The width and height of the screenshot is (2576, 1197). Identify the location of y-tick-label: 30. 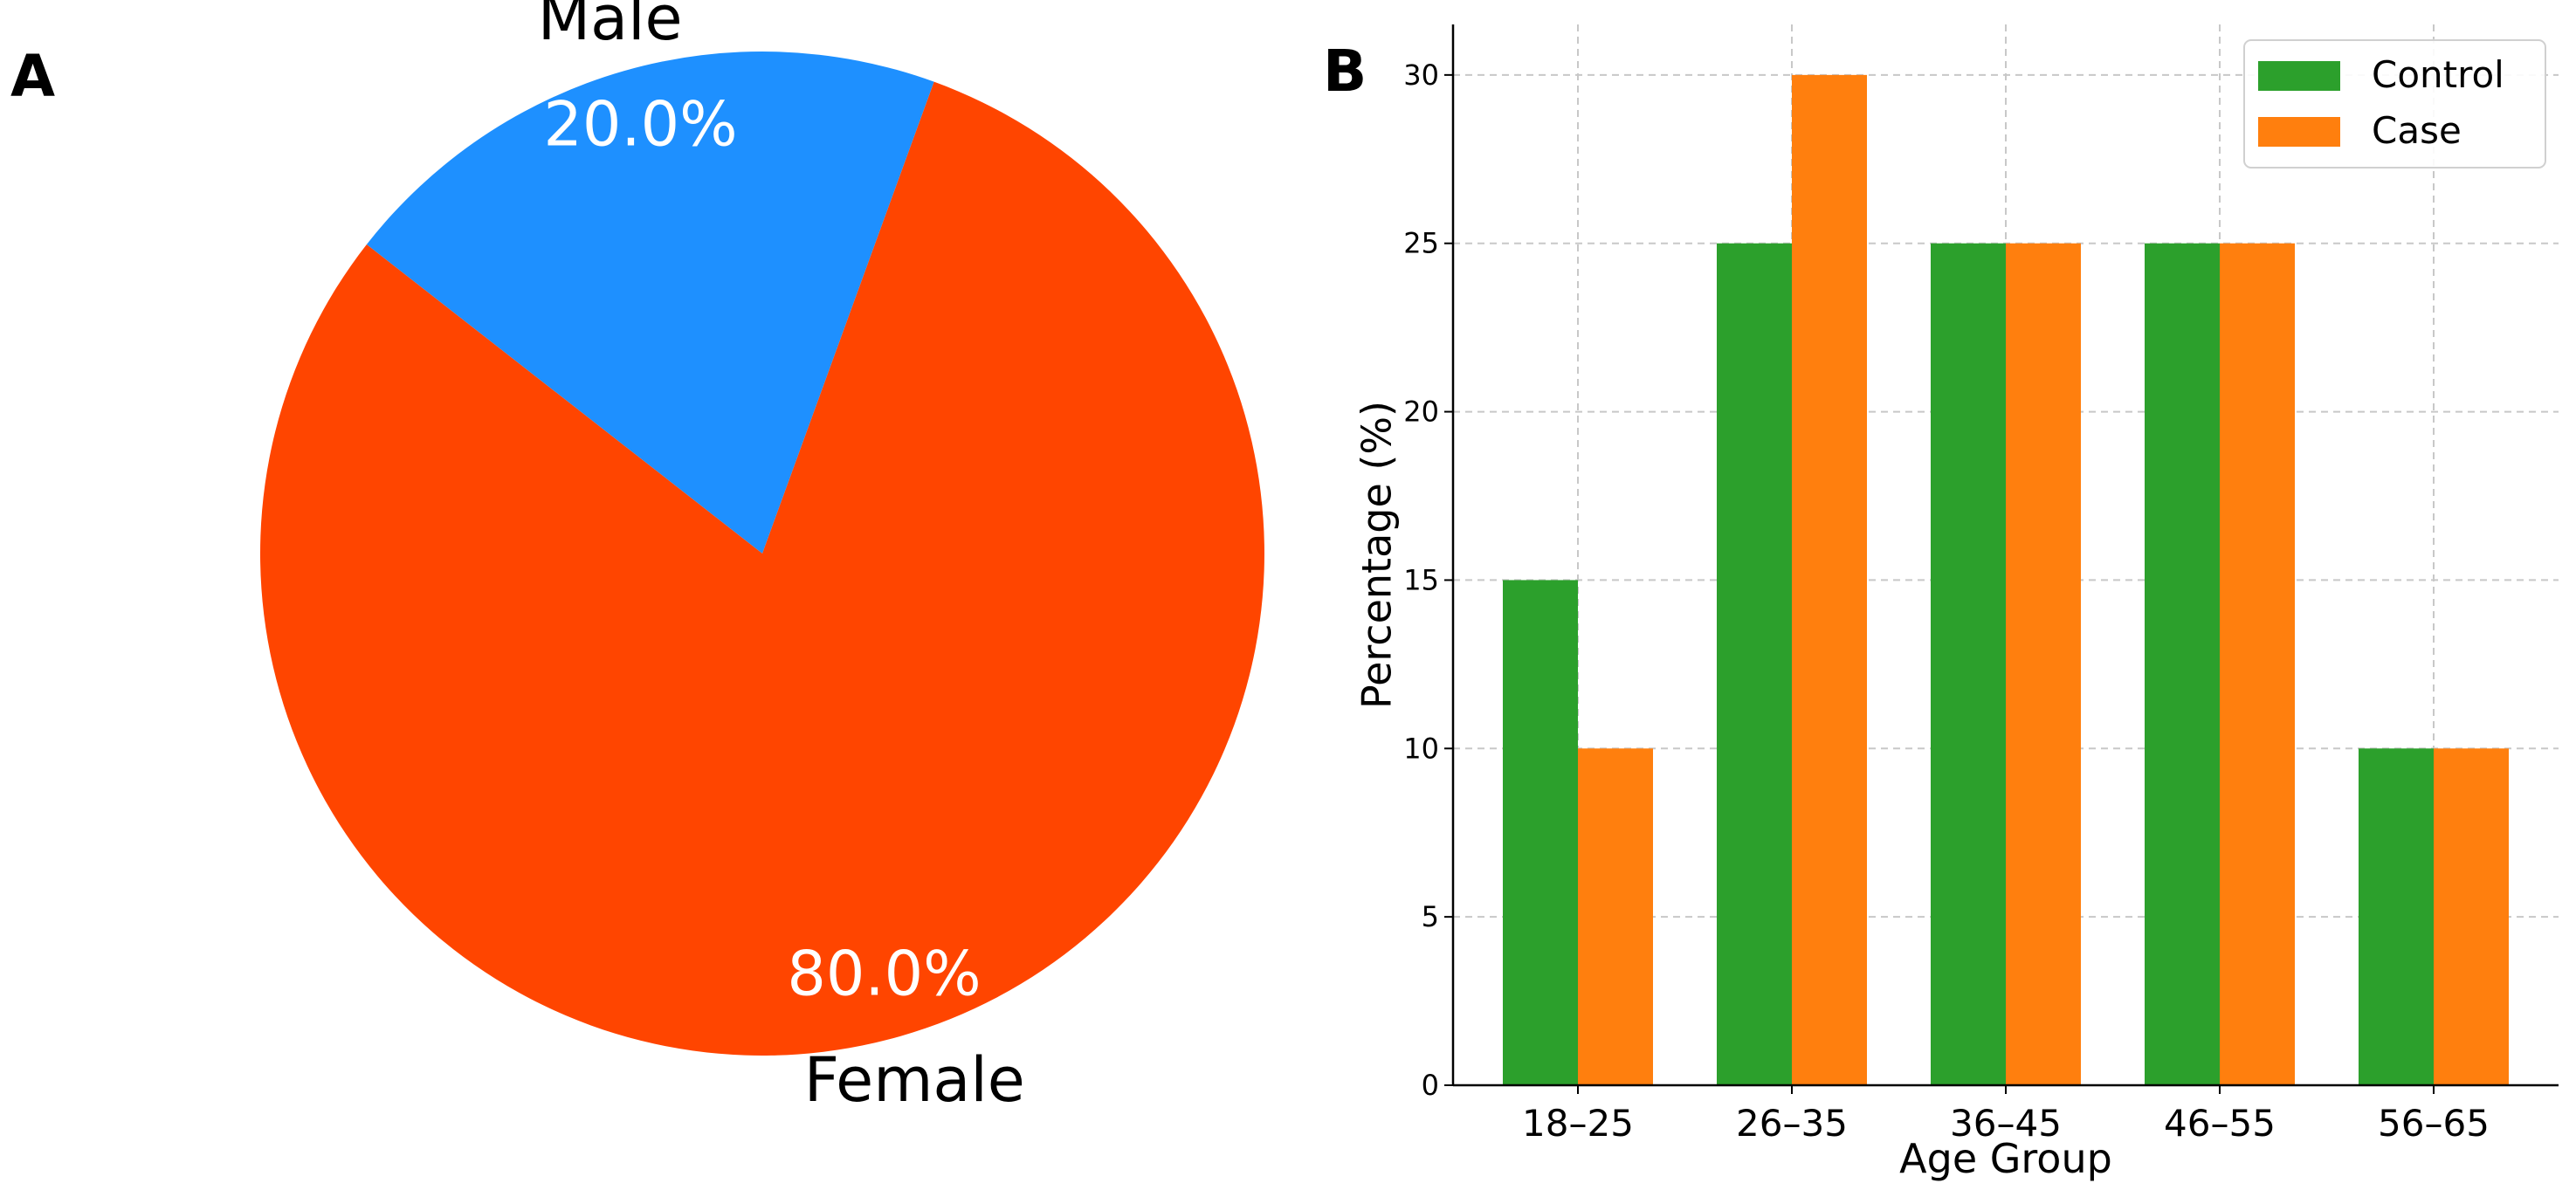
(1421, 75).